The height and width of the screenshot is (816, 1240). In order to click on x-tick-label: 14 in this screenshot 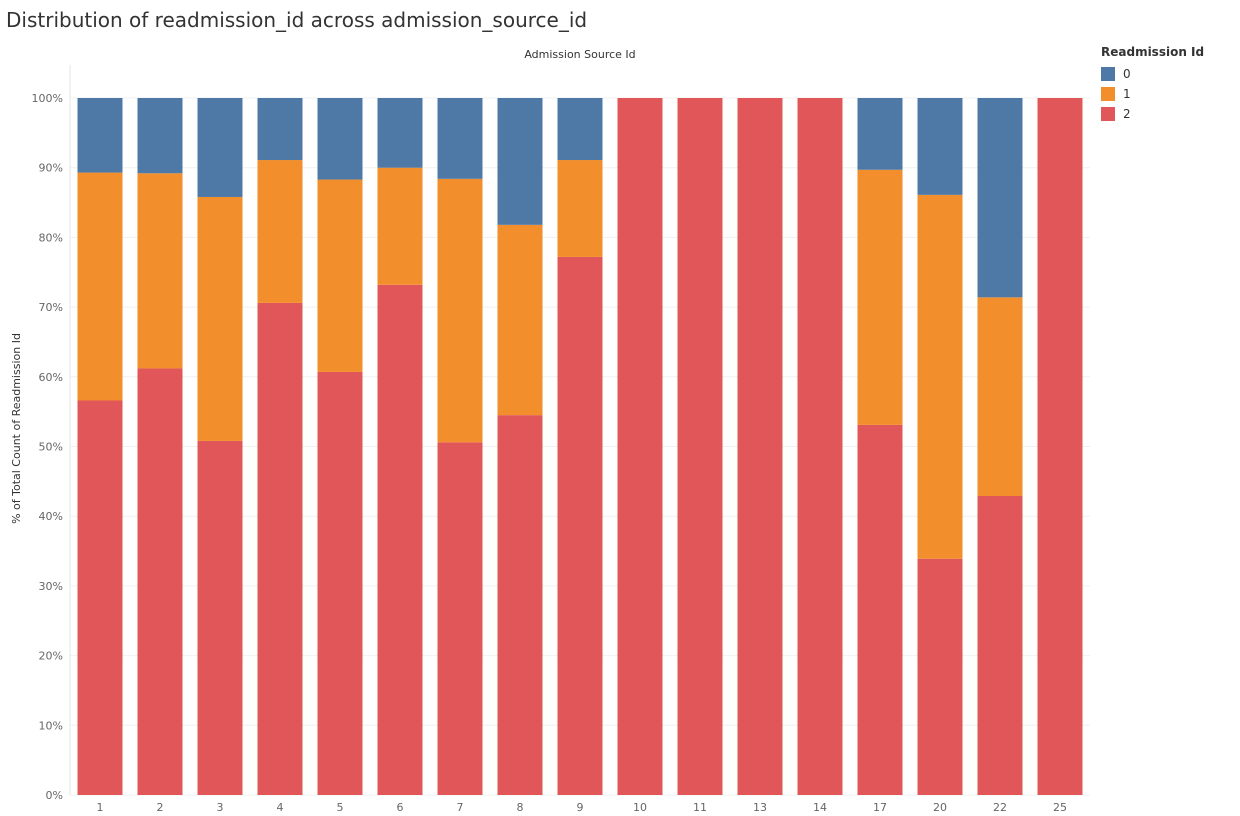, I will do `click(820, 807)`.